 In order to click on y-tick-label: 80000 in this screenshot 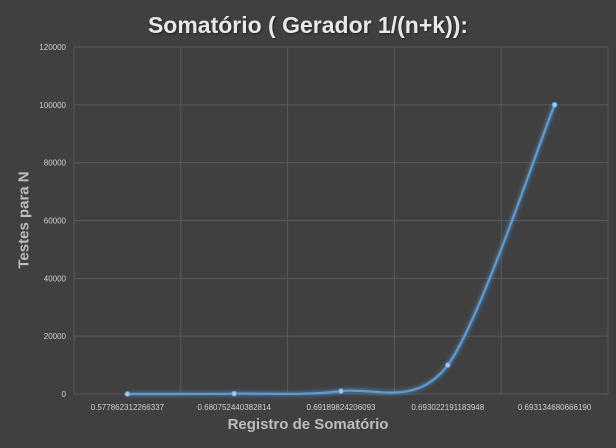, I will do `click(55, 163)`.